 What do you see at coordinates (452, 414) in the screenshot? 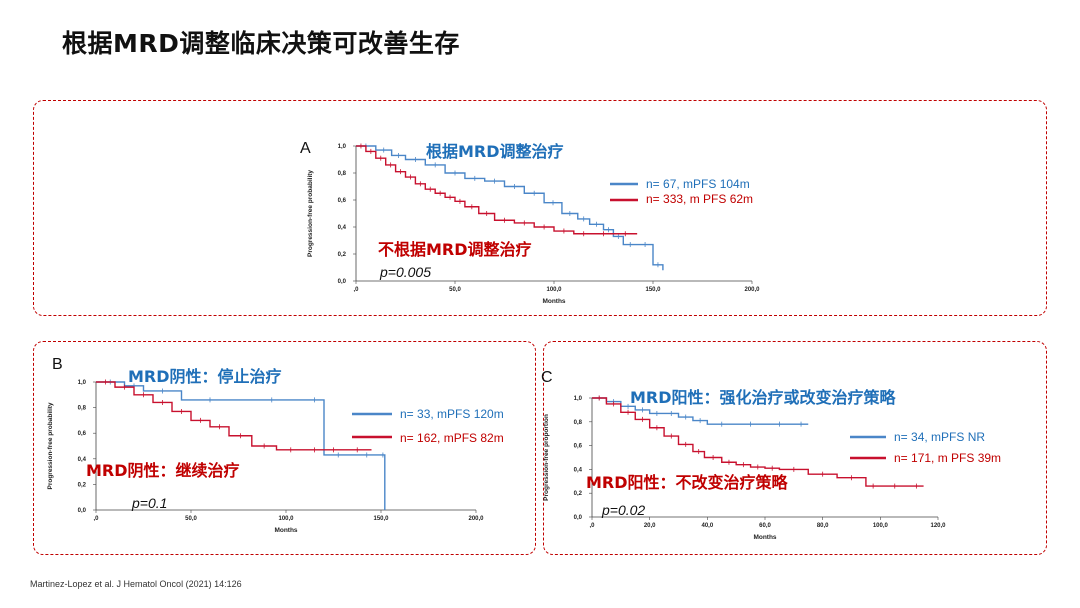
I see `legend-label-blue: n= 33, mPFS 120m` at bounding box center [452, 414].